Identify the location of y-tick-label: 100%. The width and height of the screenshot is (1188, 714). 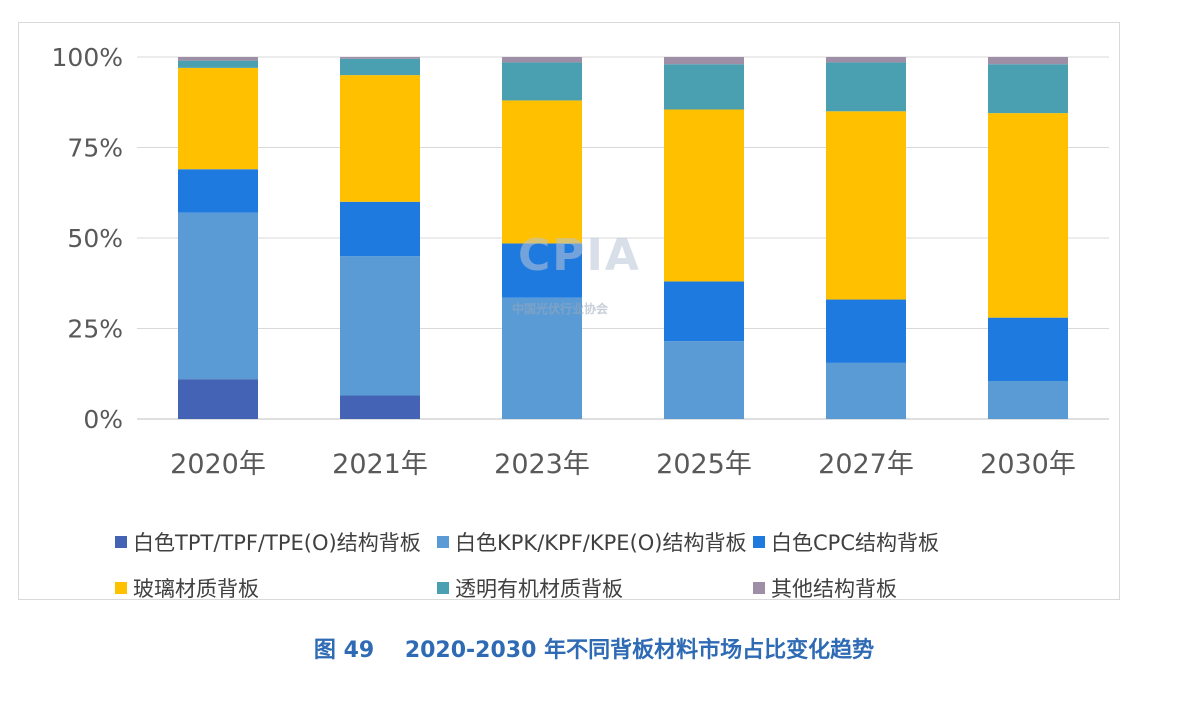
(87, 57).